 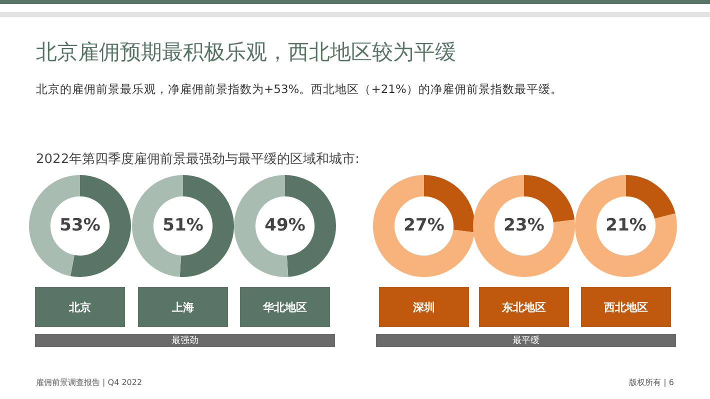 I want to click on text: 深圳, so click(x=424, y=307).